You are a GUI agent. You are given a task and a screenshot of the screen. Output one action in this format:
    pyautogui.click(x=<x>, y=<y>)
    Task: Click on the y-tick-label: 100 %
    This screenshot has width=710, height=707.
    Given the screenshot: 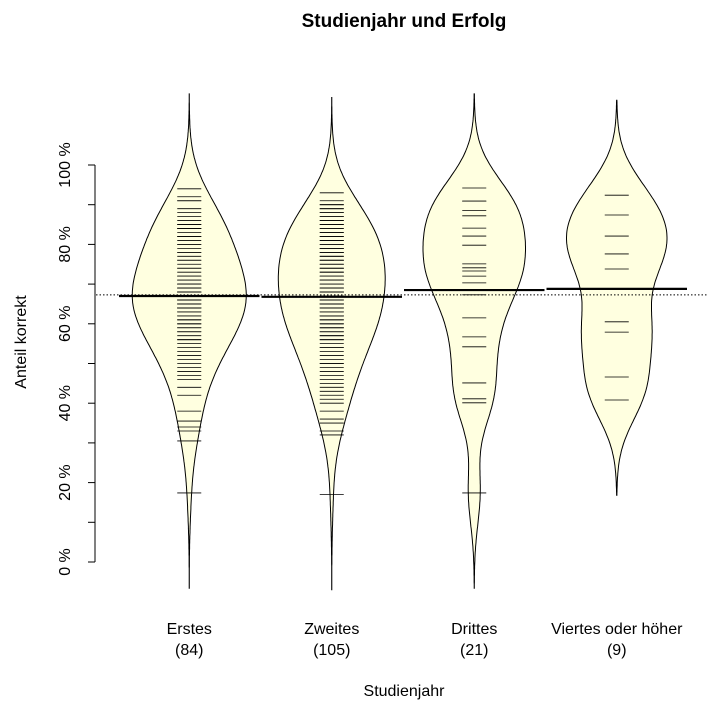 What is the action you would take?
    pyautogui.click(x=65, y=164)
    